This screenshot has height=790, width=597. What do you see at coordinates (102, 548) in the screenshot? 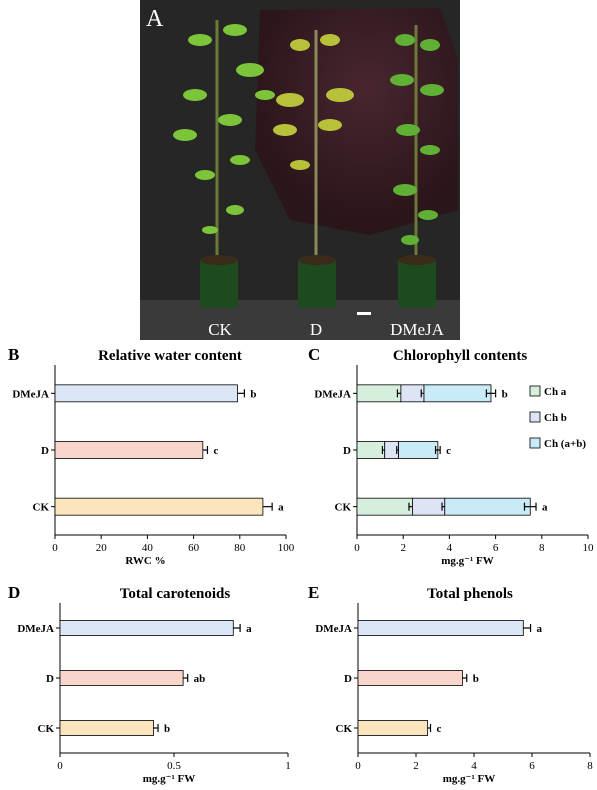
I see `x-tick-label: 20` at bounding box center [102, 548].